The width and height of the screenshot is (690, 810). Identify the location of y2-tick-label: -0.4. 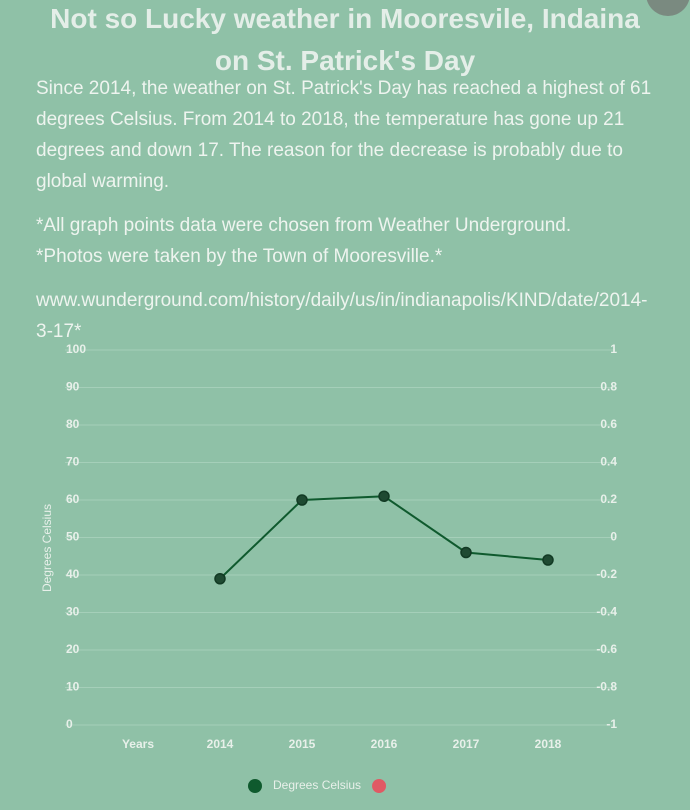
(606, 612).